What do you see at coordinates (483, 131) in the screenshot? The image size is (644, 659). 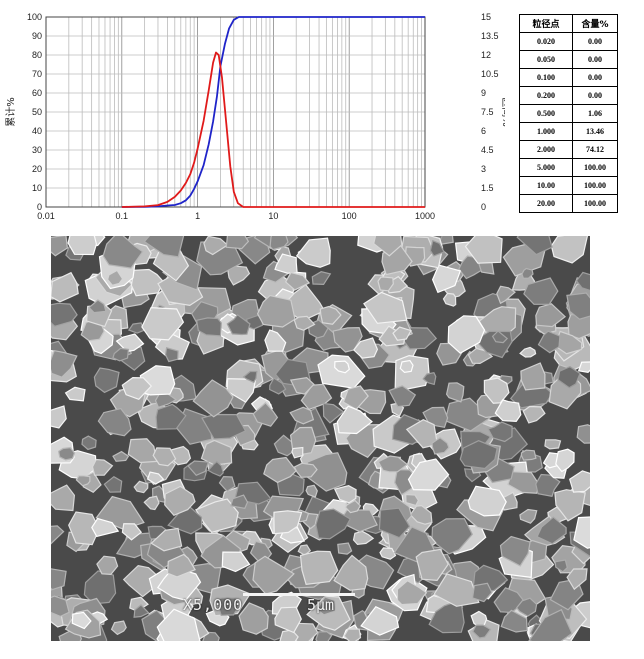 I see `y-right-tick-label: 6` at bounding box center [483, 131].